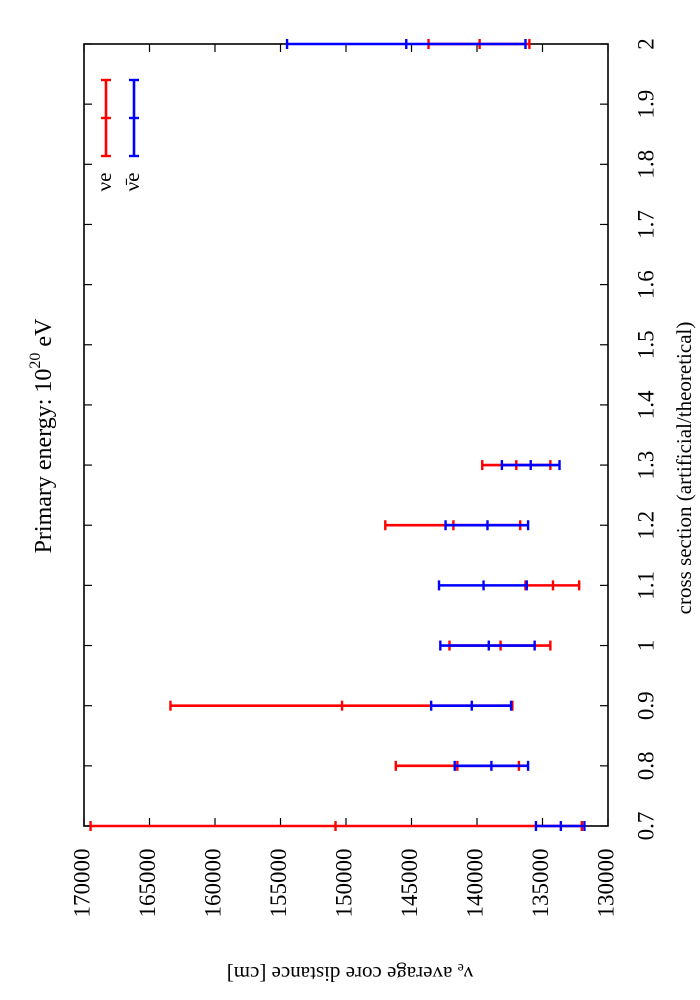 The image size is (700, 1000). Describe the element at coordinates (645, 826) in the screenshot. I see `x-tick-label: 0.7` at that location.